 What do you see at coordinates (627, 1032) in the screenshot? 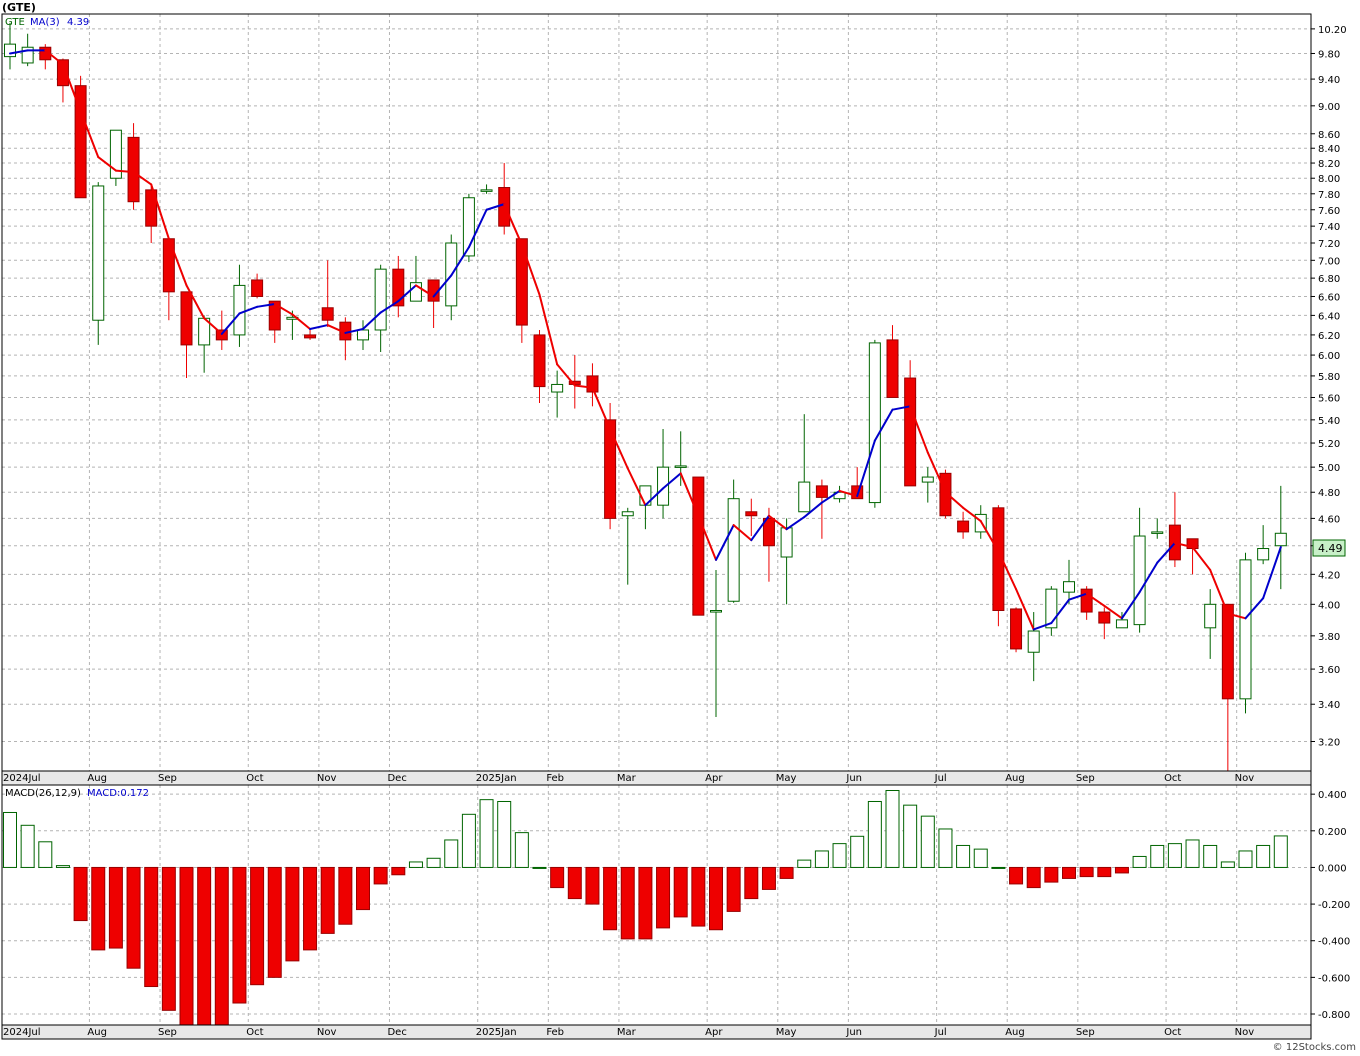
I see `macd-x-tick-label: Mar` at bounding box center [627, 1032].